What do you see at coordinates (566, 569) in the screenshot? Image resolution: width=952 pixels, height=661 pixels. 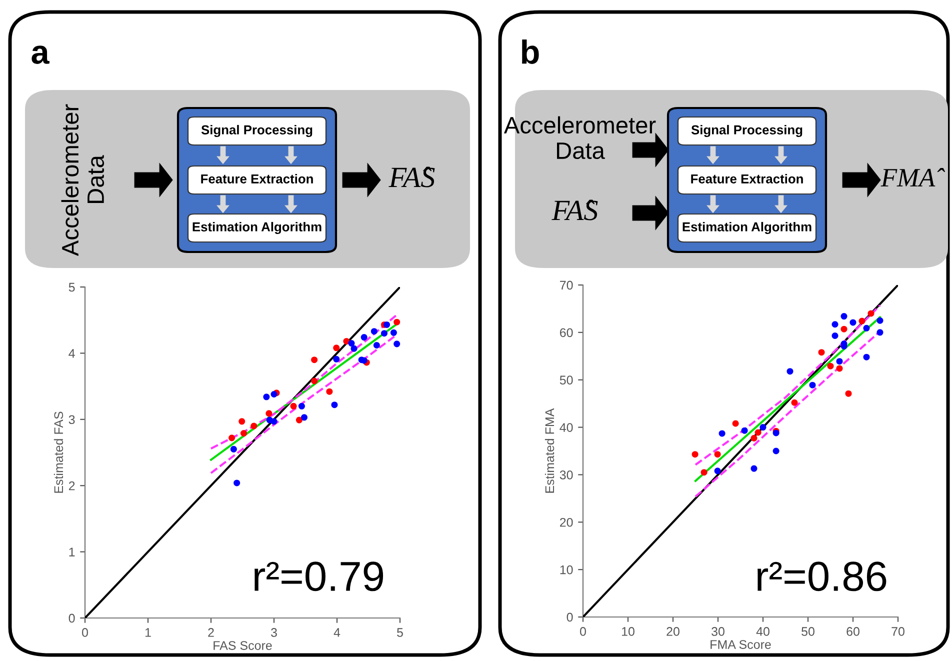 I see `y-tick-label: 10` at bounding box center [566, 569].